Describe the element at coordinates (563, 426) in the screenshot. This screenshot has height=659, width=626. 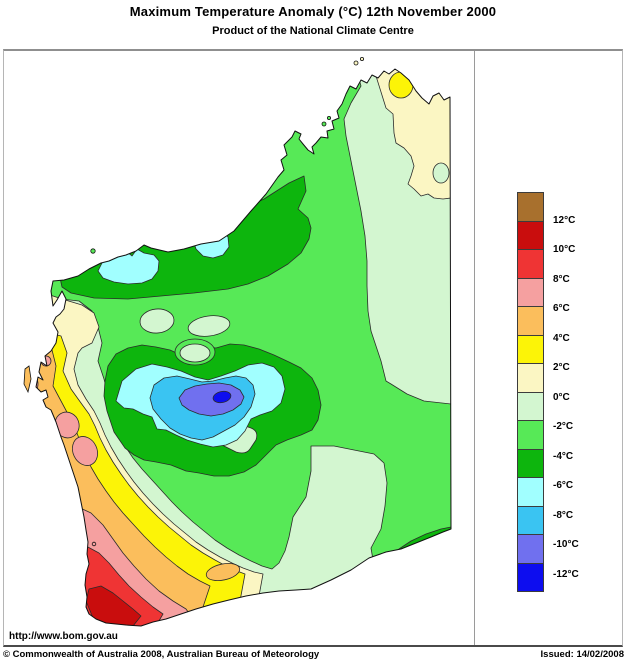
I see `legend-label: -2°C` at that location.